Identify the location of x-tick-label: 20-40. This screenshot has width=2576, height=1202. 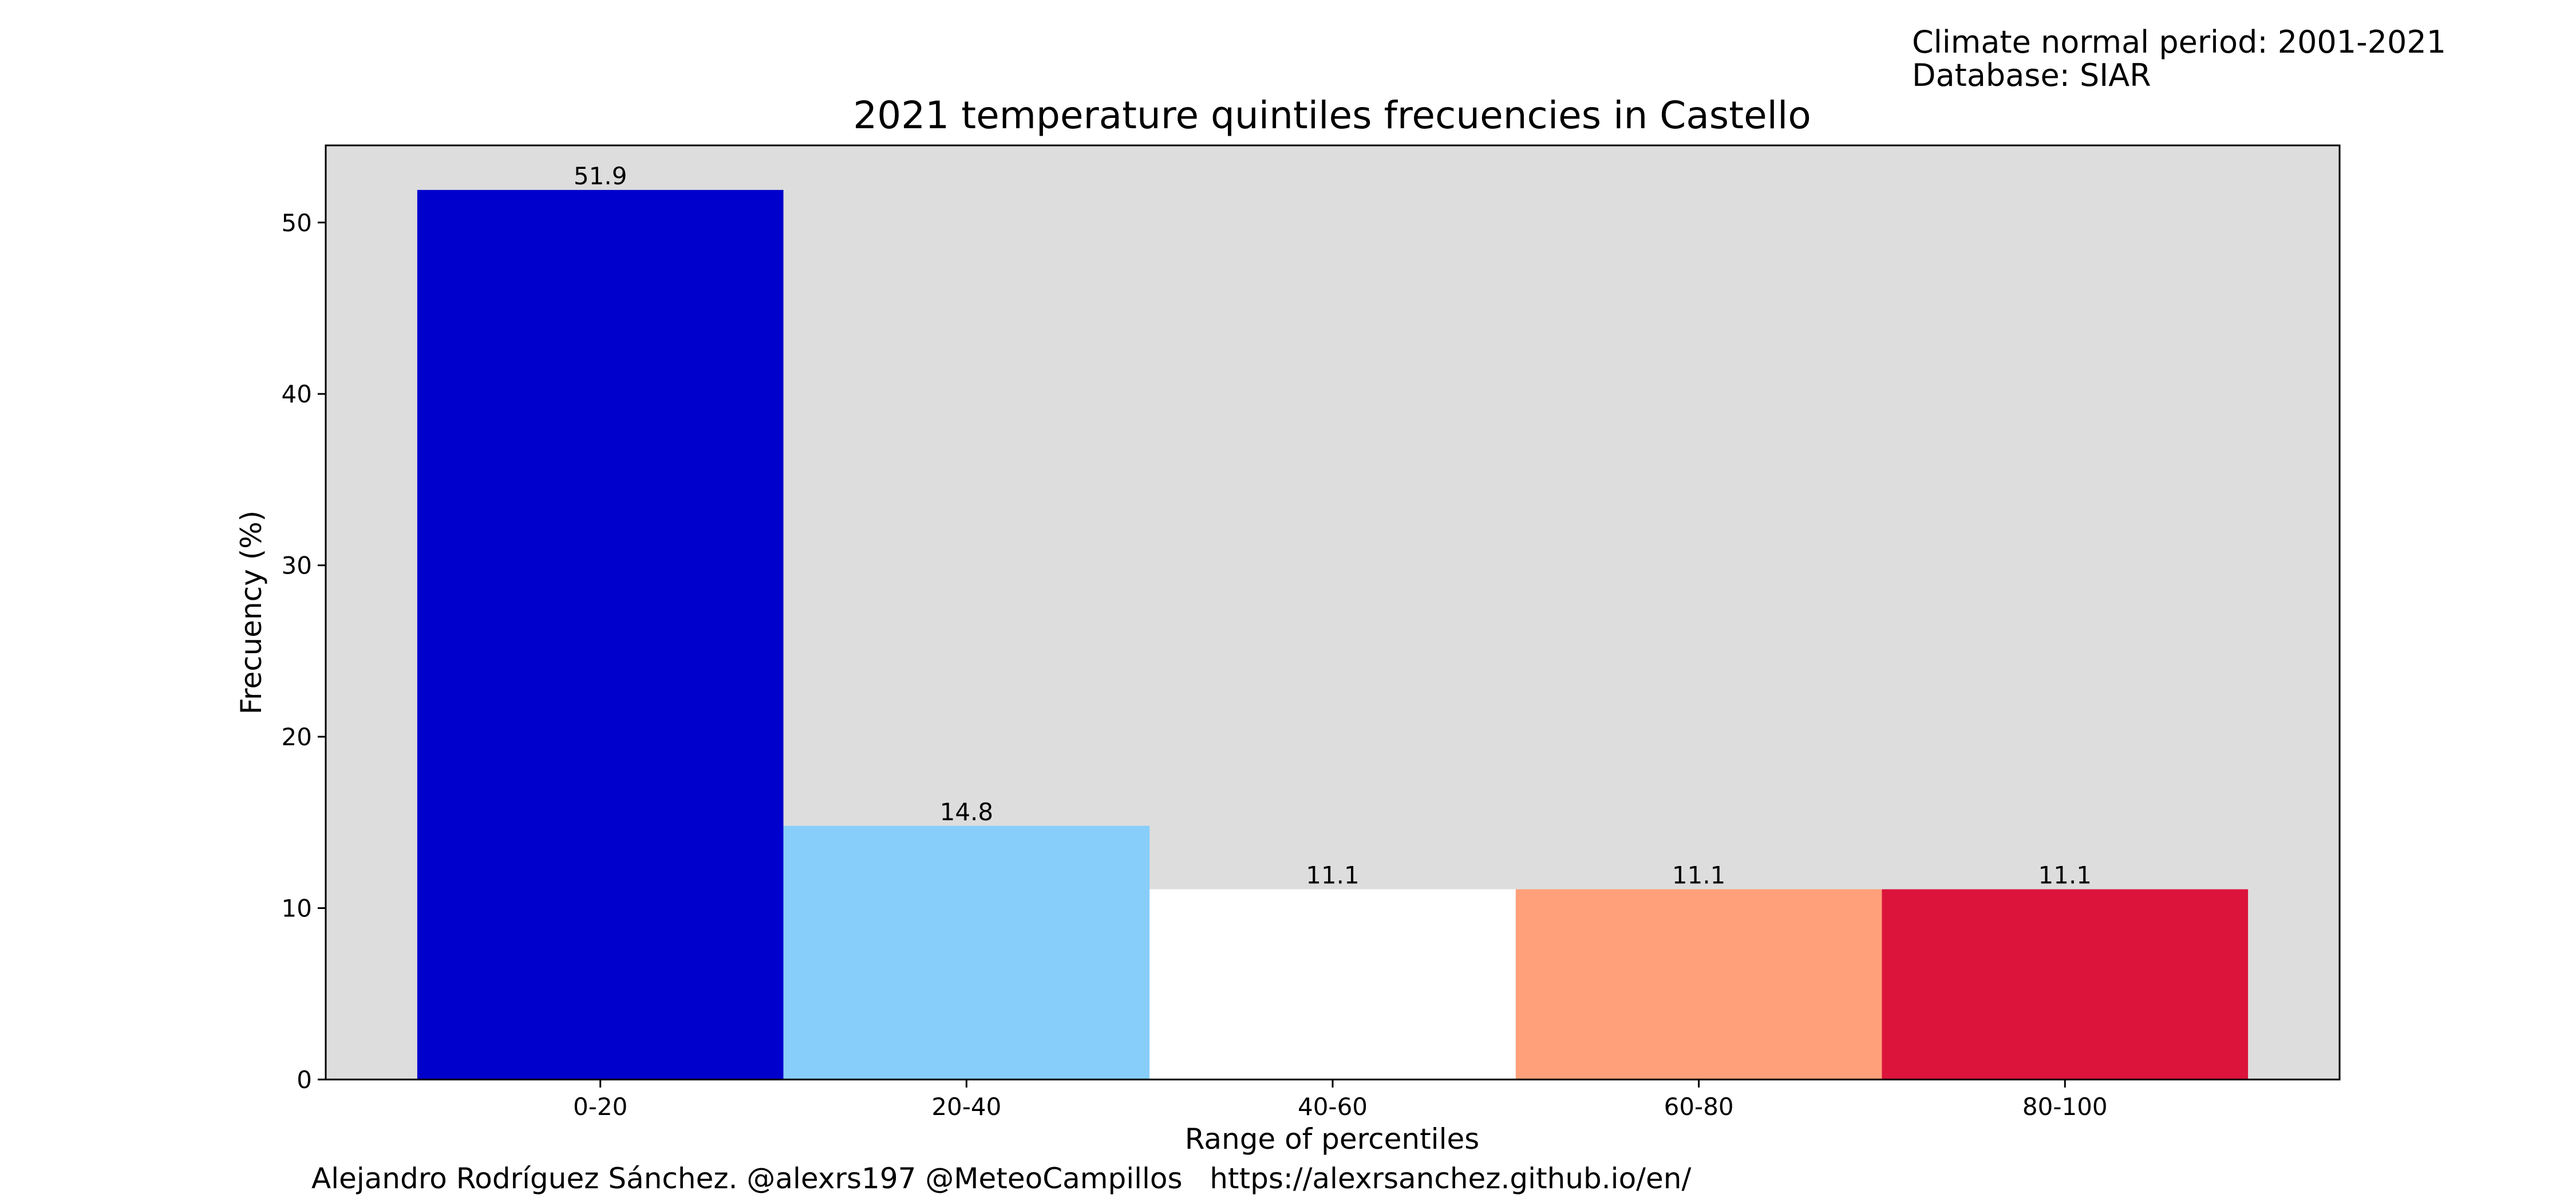
(966, 1107).